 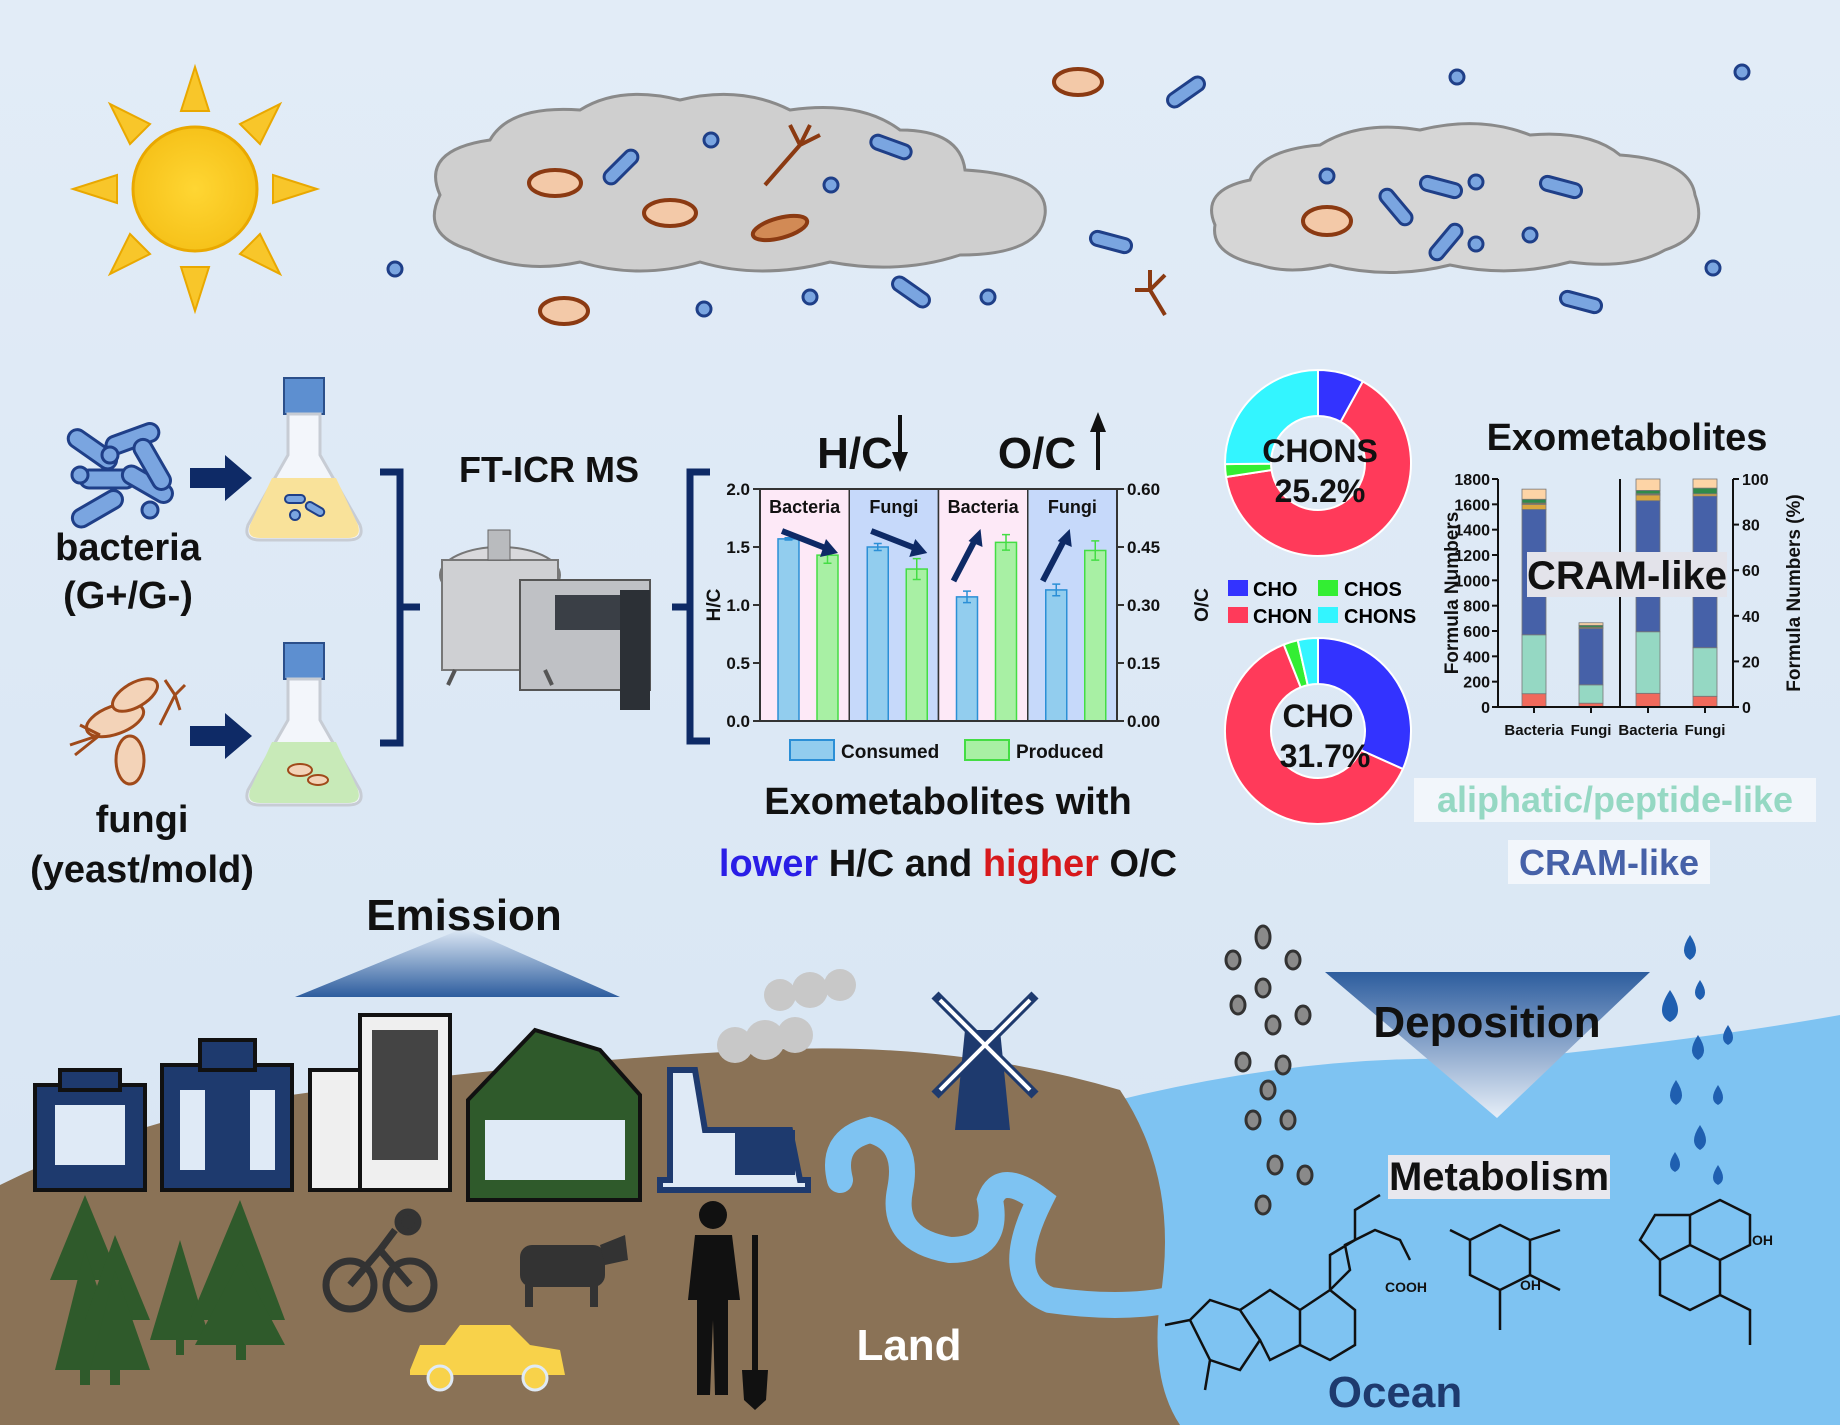 I want to click on molecule-structure-icon, so click(x=1458, y=1292).